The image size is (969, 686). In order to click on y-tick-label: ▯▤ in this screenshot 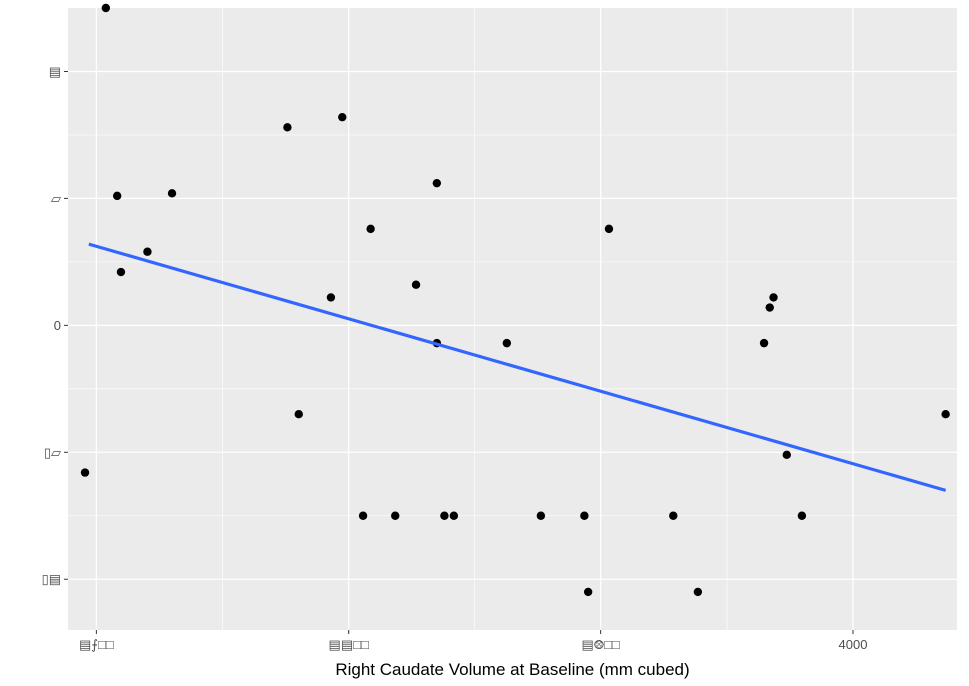, I will do `click(51, 579)`.